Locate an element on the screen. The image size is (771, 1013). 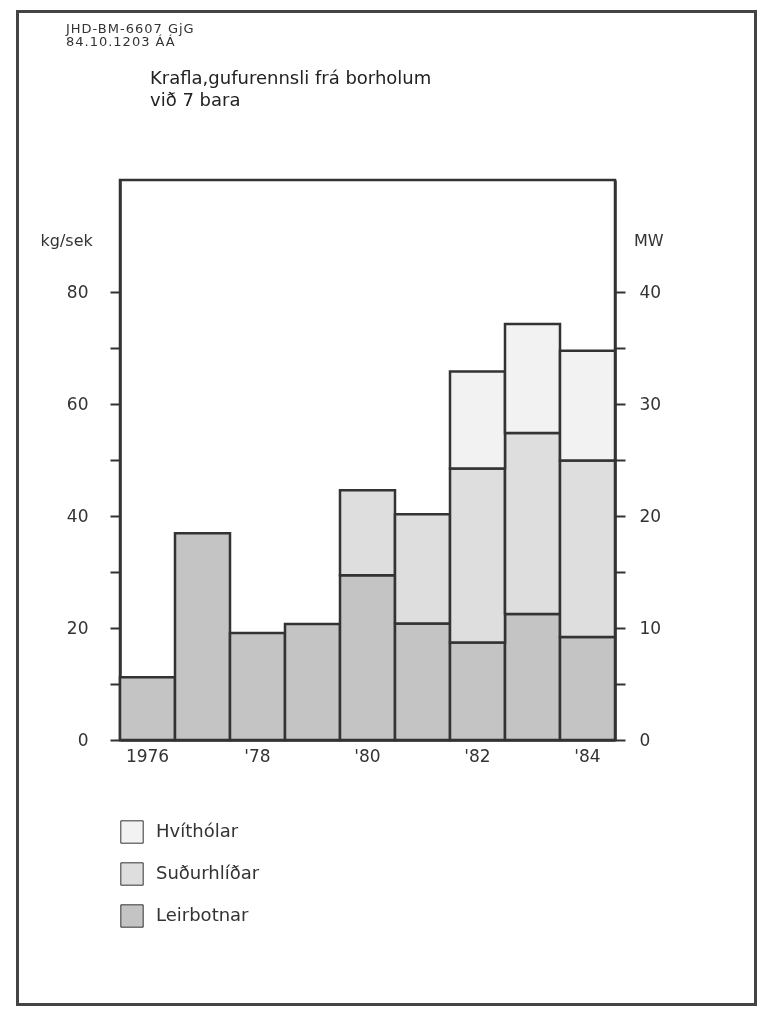
y2-tick-label: 10 is located at coordinates (650, 627).